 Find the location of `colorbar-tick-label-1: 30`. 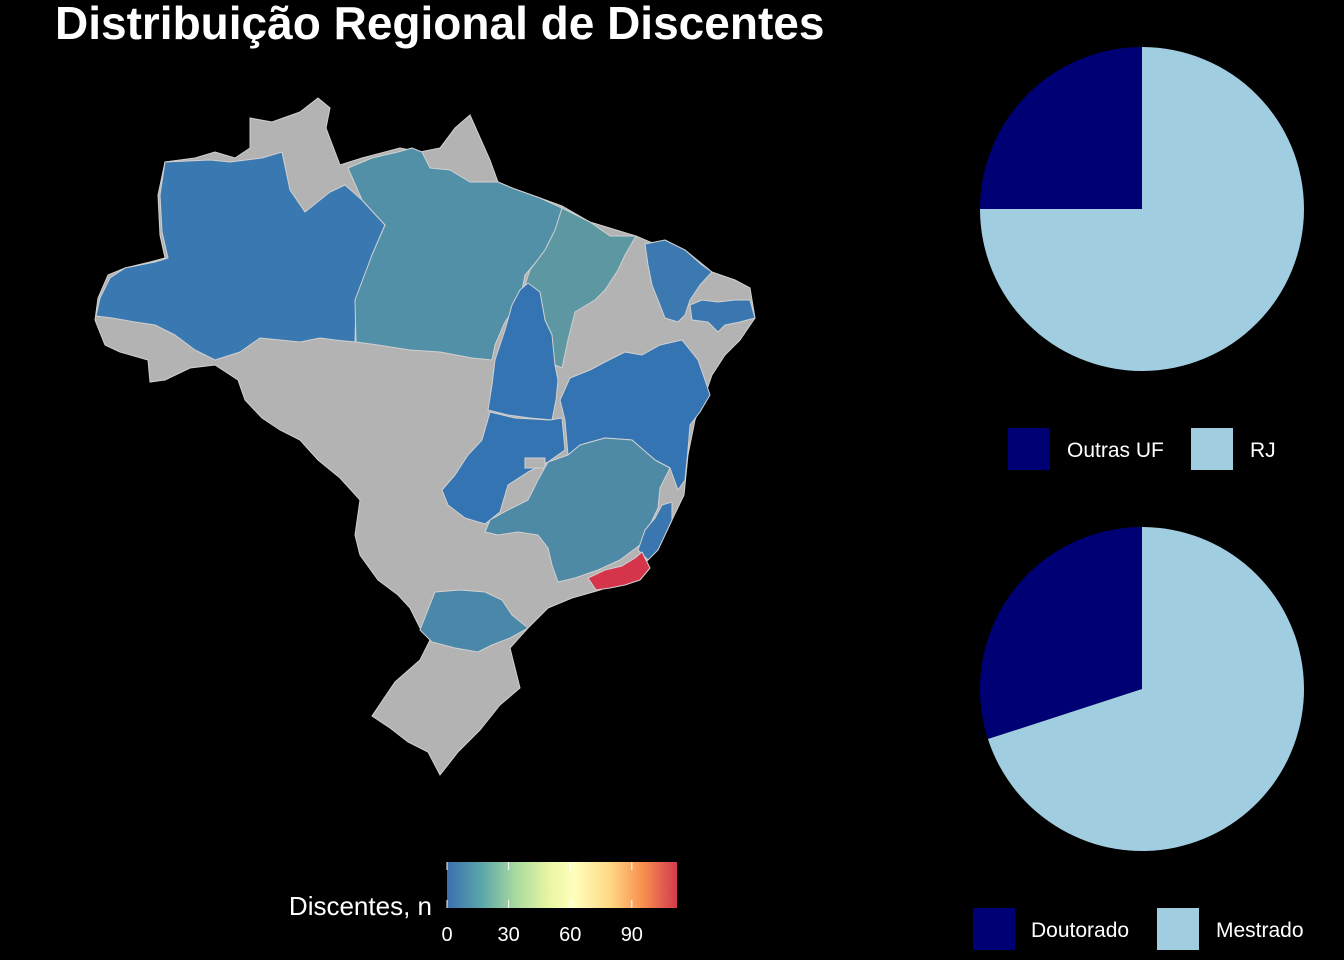

colorbar-tick-label-1: 30 is located at coordinates (508, 935).